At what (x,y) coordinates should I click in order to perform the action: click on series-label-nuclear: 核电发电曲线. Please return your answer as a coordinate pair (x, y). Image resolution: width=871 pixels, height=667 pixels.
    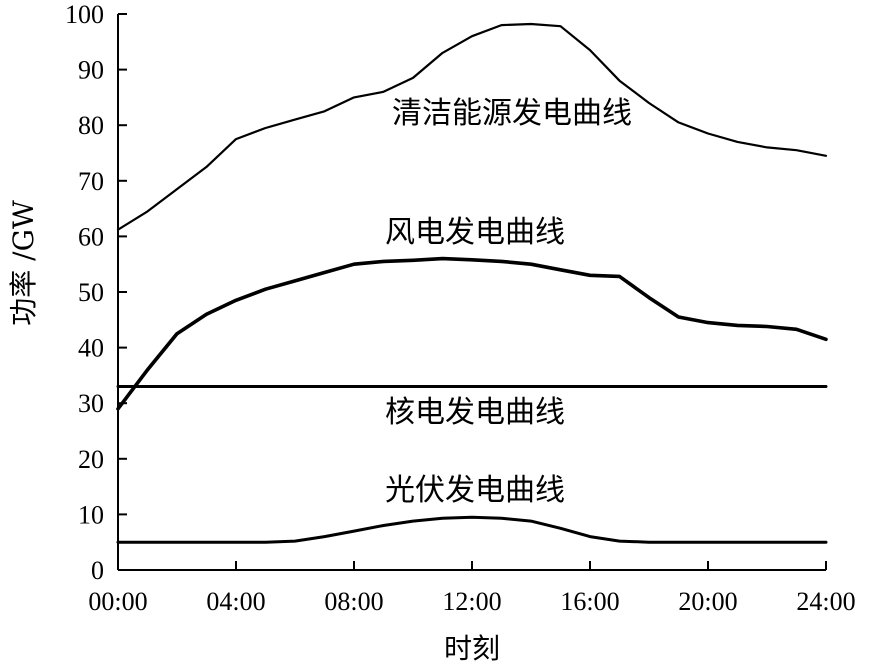
    Looking at the image, I should click on (475, 412).